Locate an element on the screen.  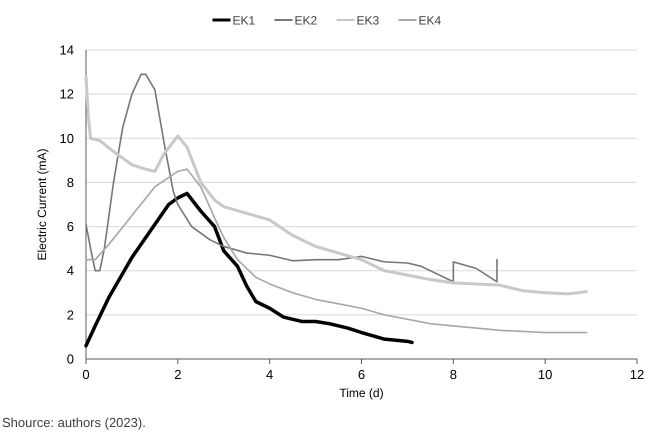
y-tick-label: 0 is located at coordinates (70, 359).